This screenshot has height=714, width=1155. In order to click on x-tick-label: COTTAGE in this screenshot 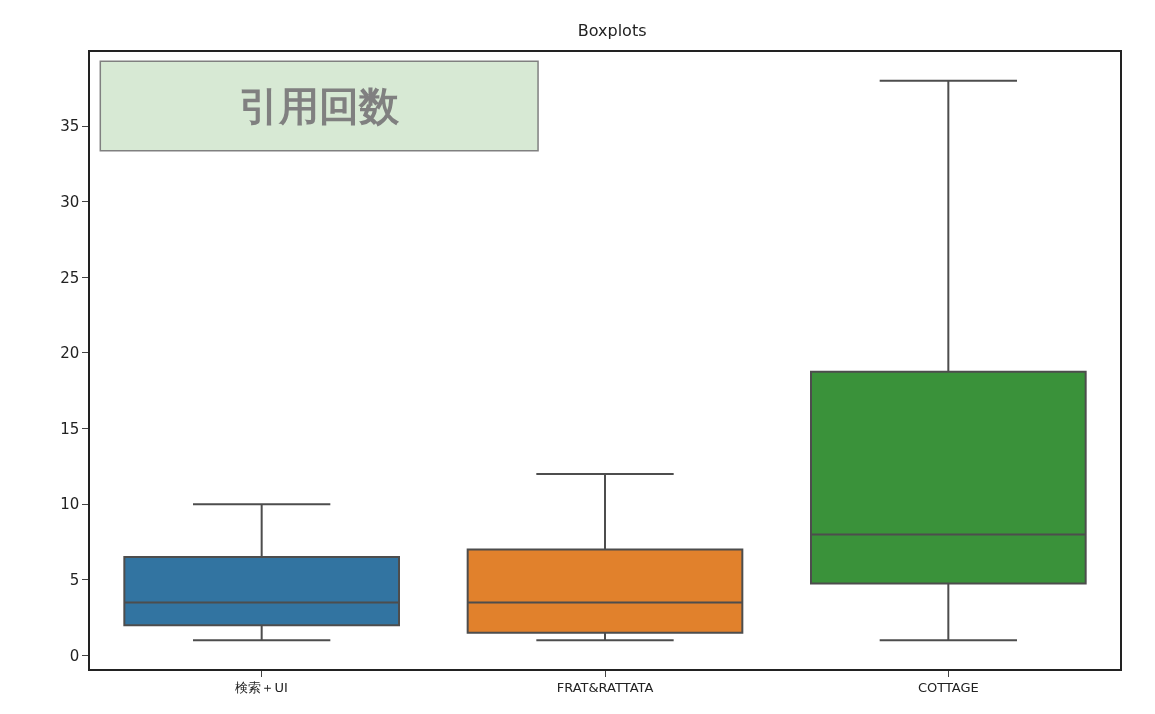, I will do `click(948, 688)`.